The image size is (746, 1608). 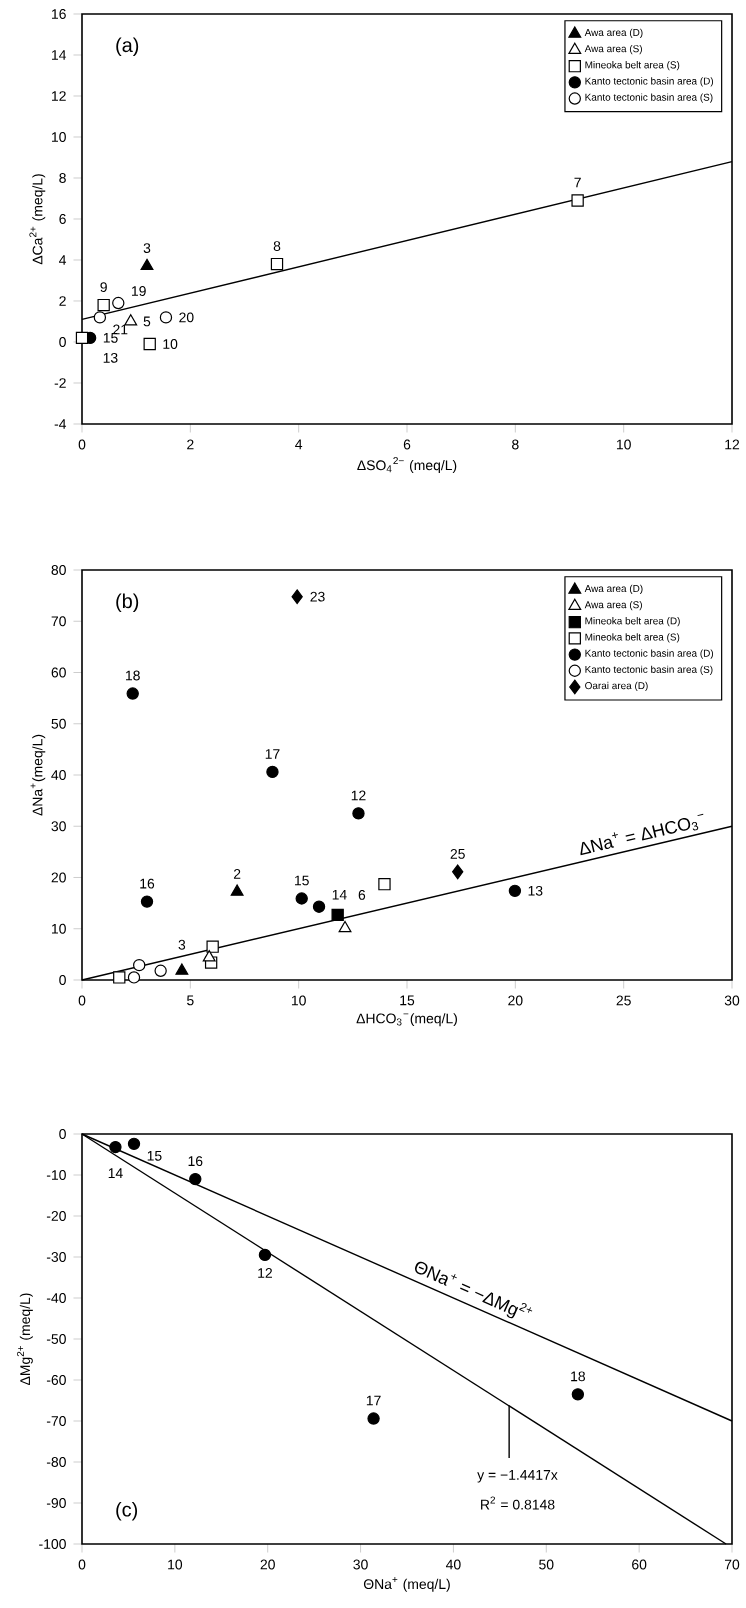 I want to click on annotation: ΘNa$^{+}$ = −ΔMg$^{2+}$, so click(x=474, y=1290).